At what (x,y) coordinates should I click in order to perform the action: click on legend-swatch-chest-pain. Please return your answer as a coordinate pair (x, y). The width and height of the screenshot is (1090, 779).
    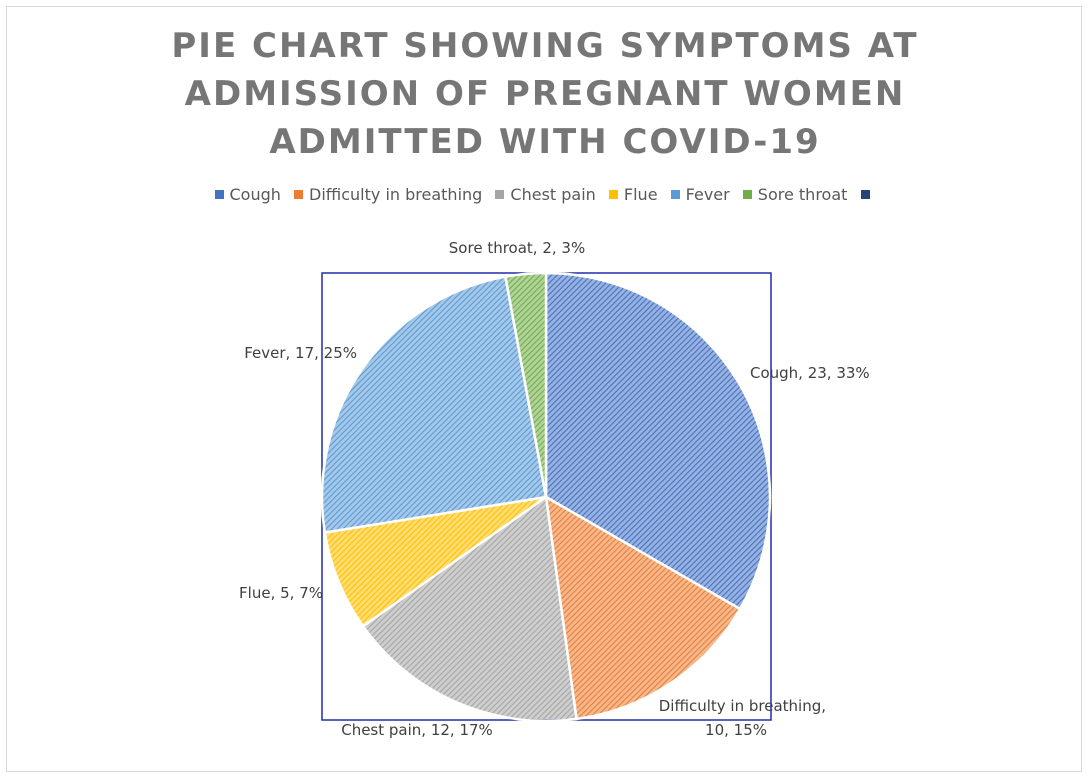
    Looking at the image, I should click on (500, 194).